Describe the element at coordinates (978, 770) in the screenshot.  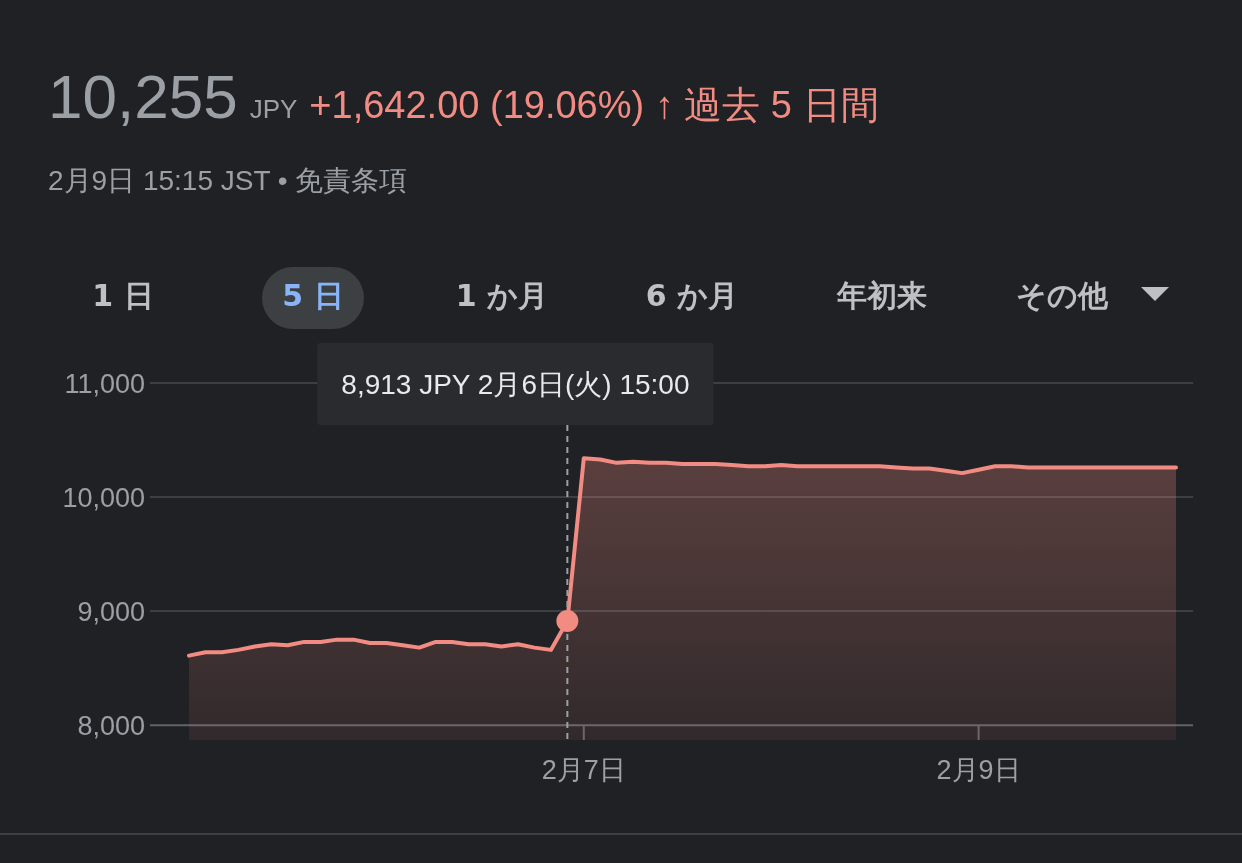
I see `x-tick-label: 2月9日` at that location.